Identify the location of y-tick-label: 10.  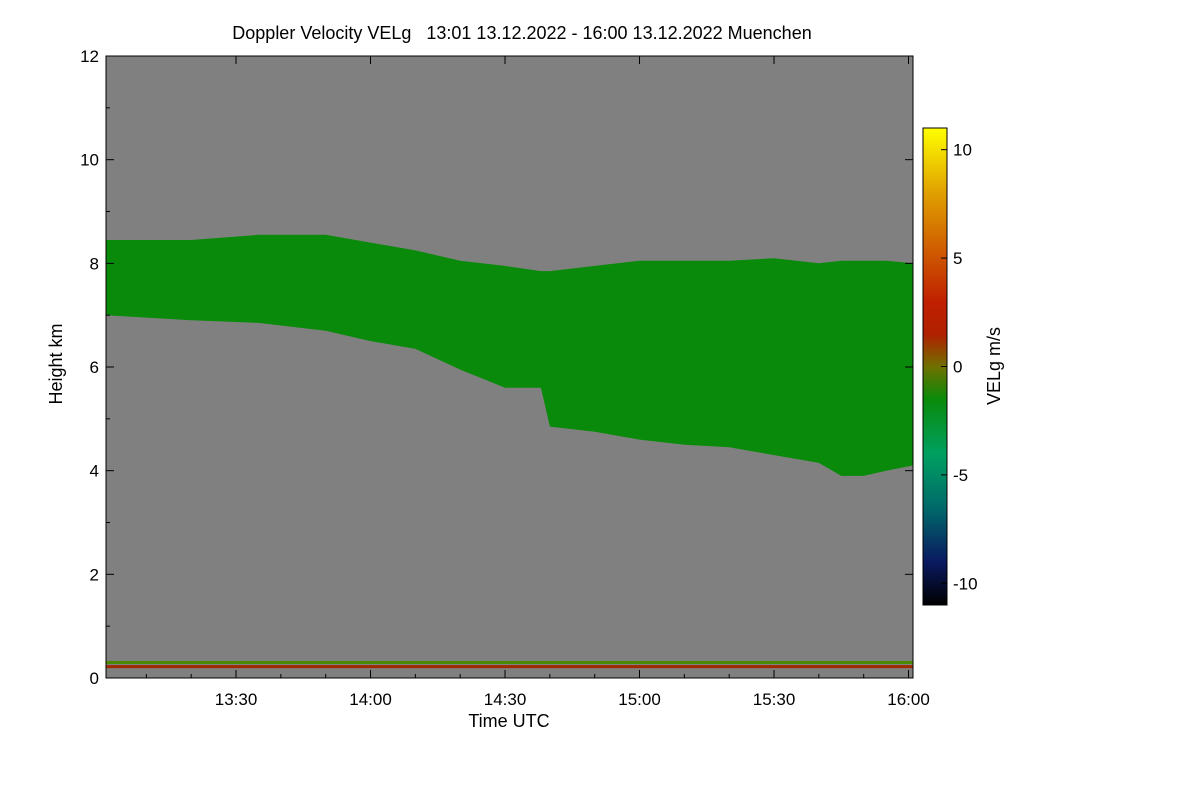
(89, 160).